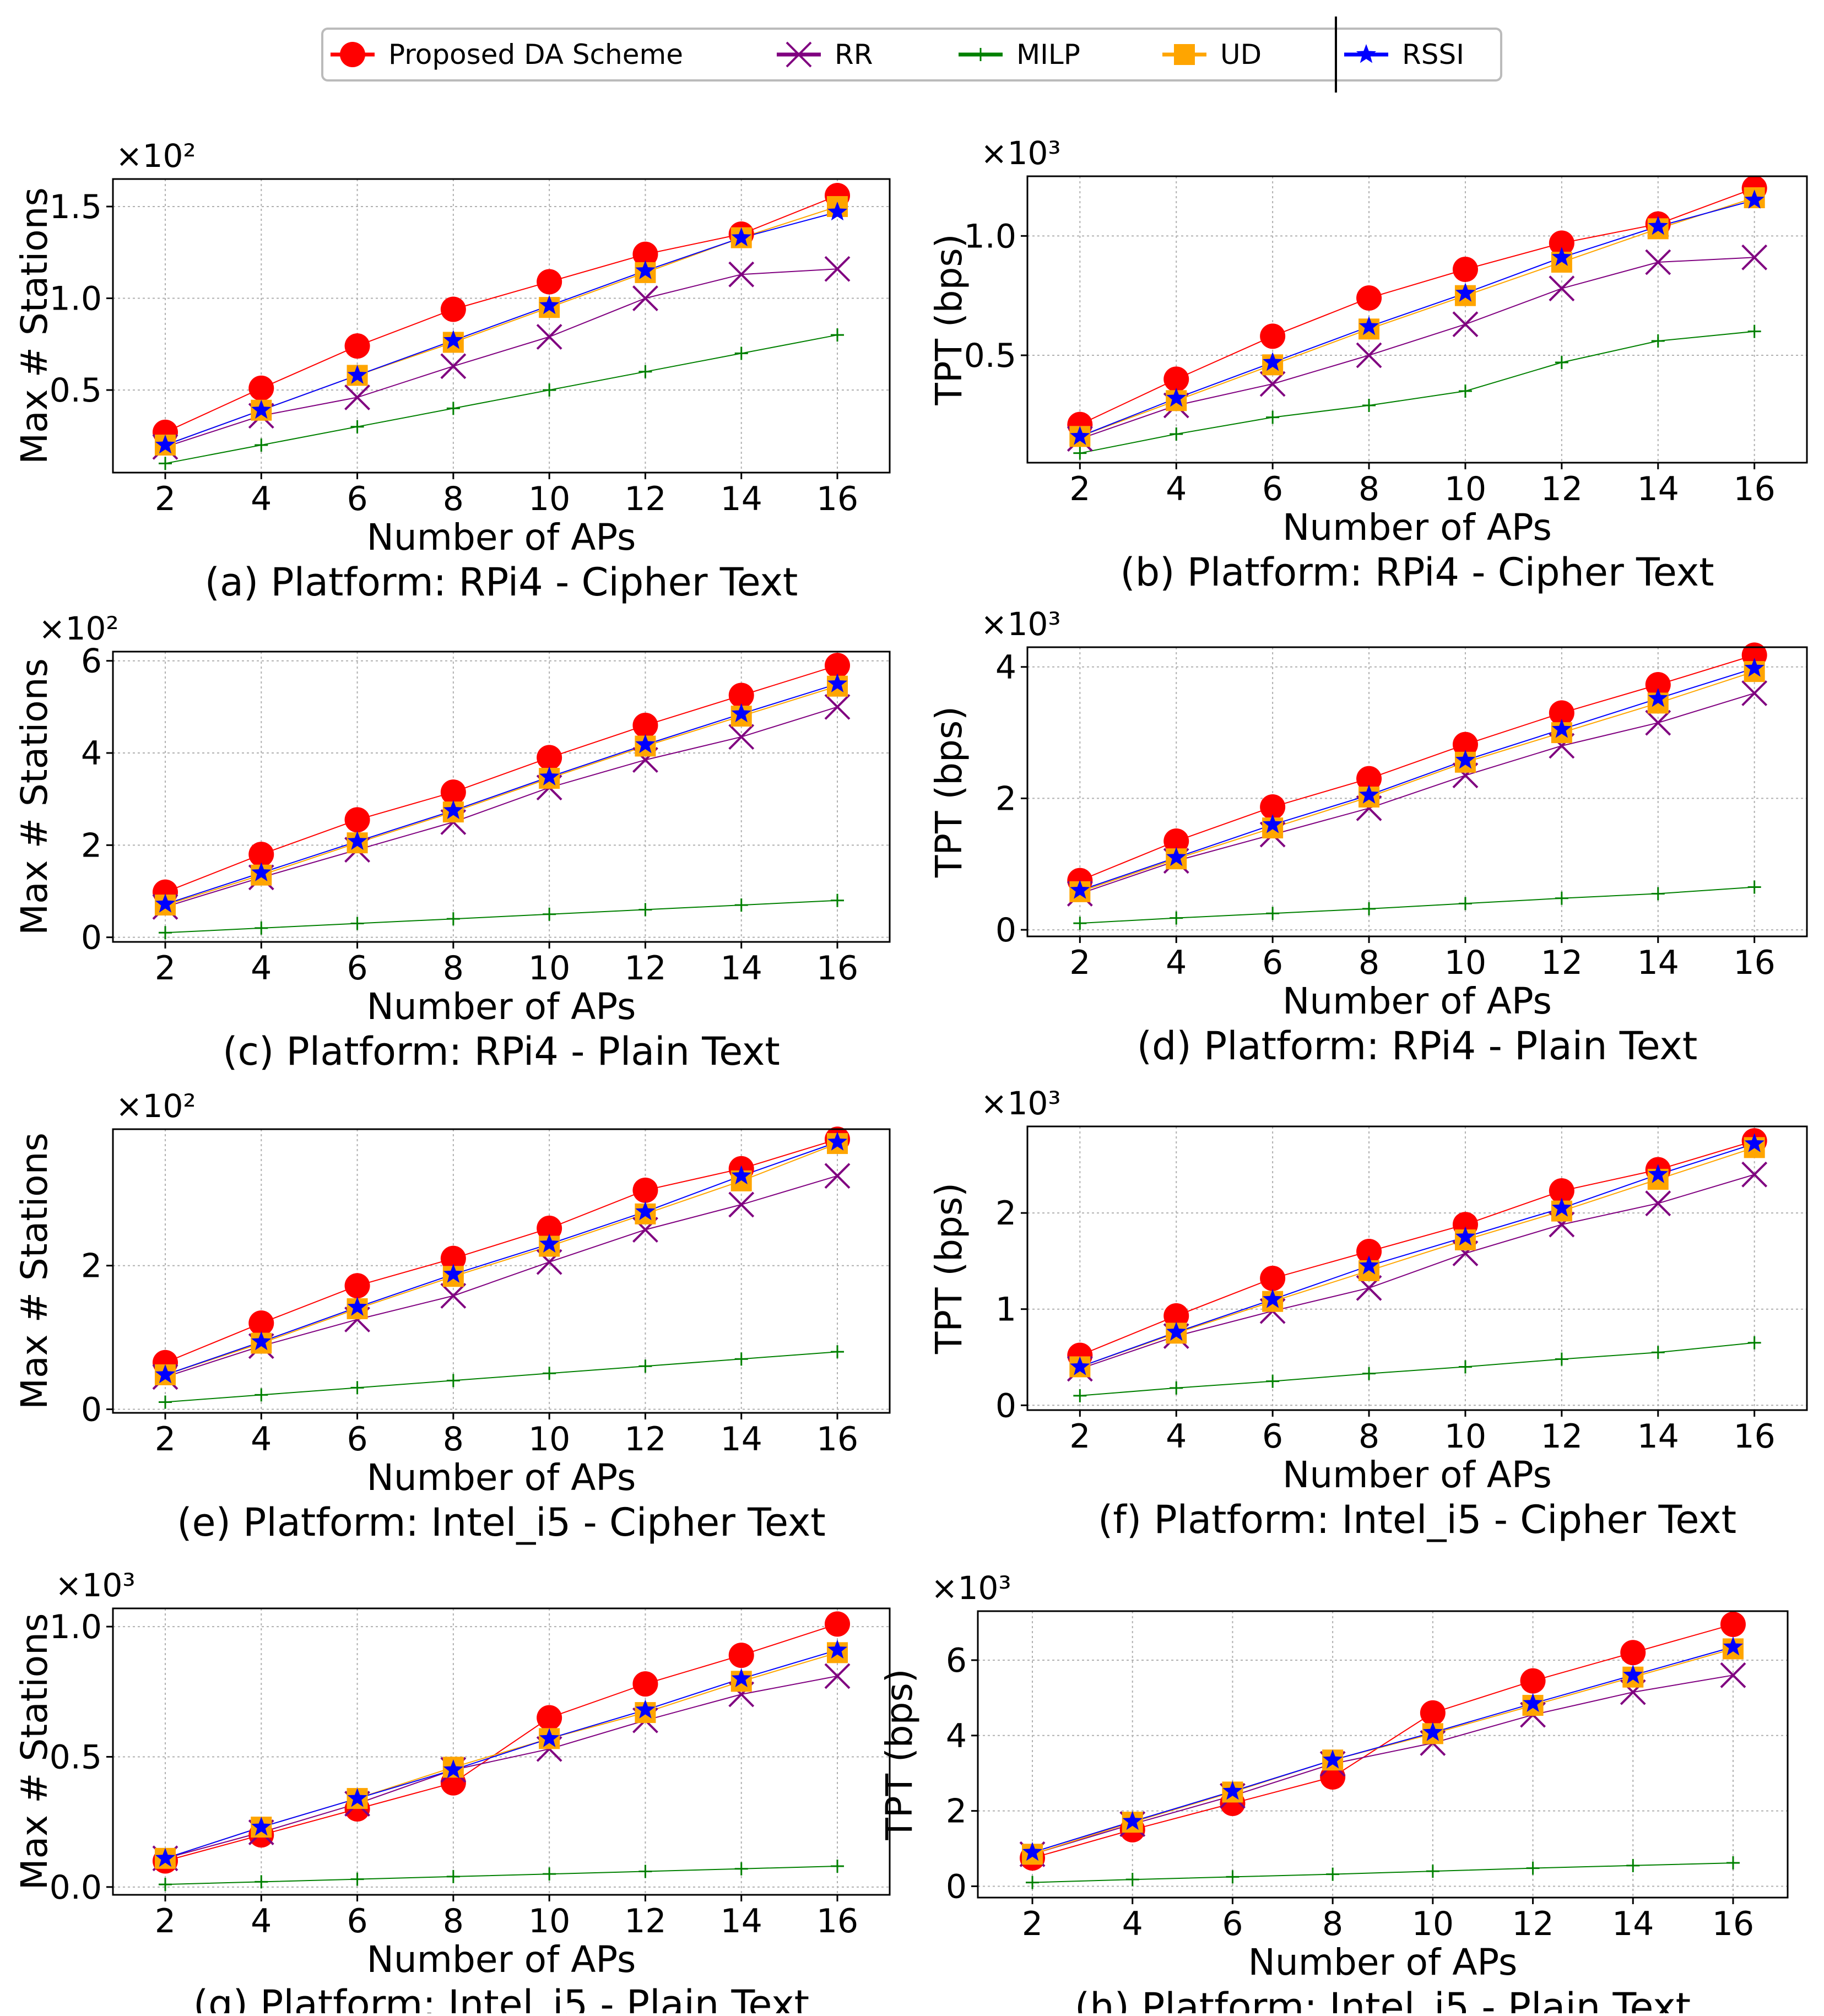 This screenshot has width=1824, height=2016. I want to click on x-tick-label: 16, so click(1754, 489).